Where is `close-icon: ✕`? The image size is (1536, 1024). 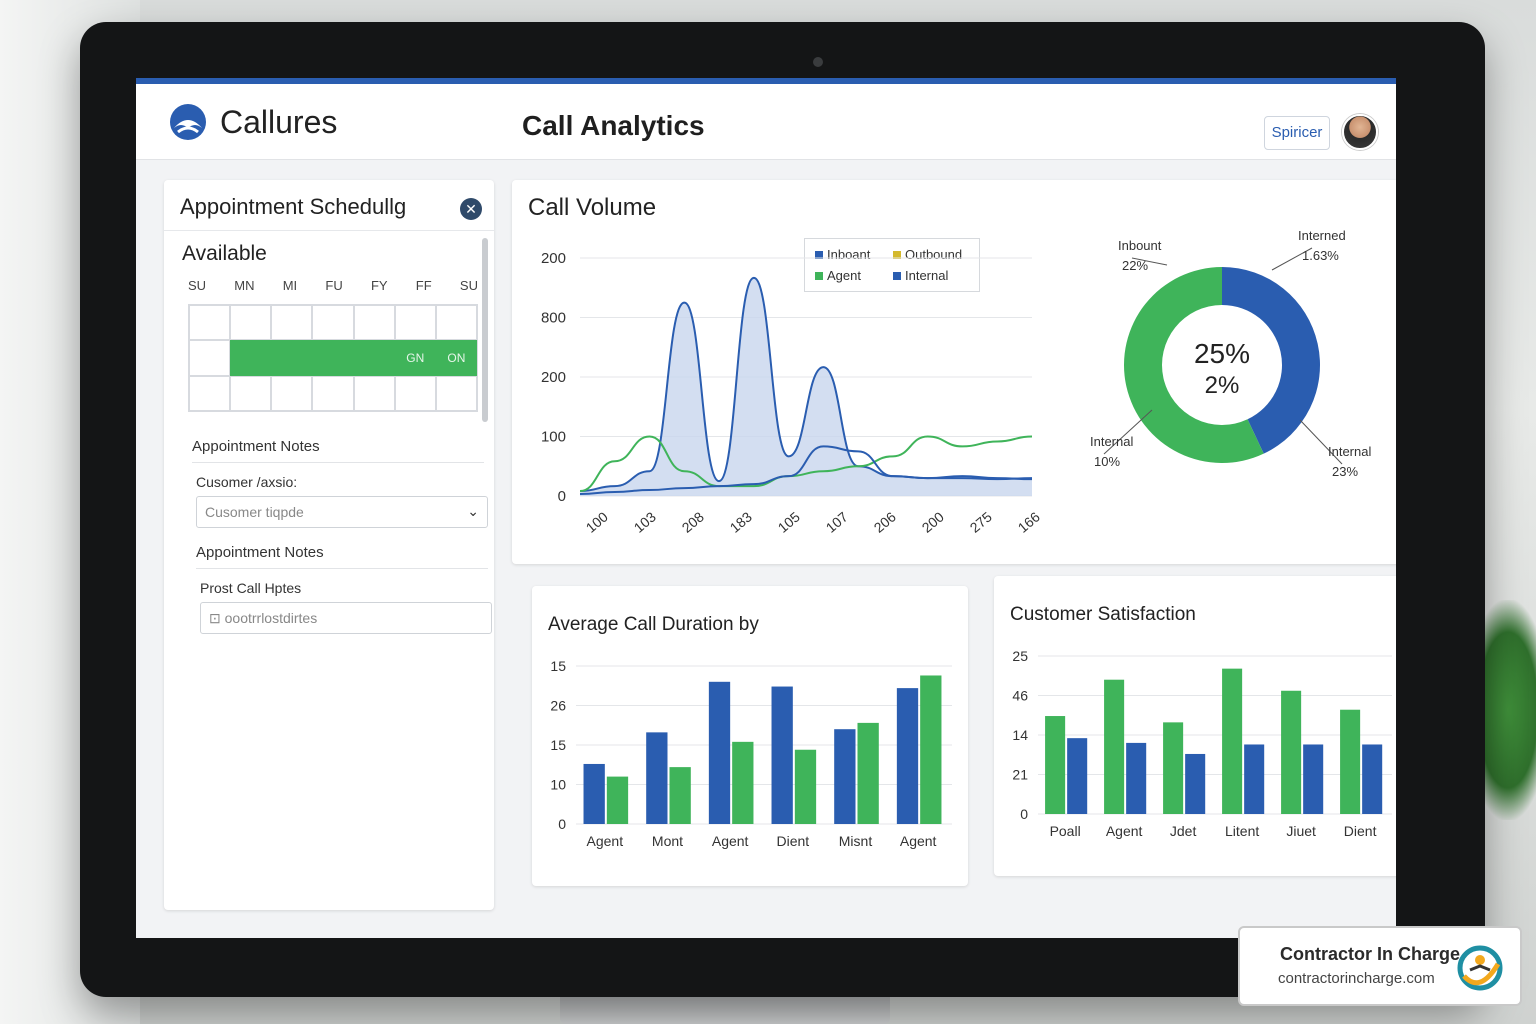
close-icon: ✕ is located at coordinates (471, 209).